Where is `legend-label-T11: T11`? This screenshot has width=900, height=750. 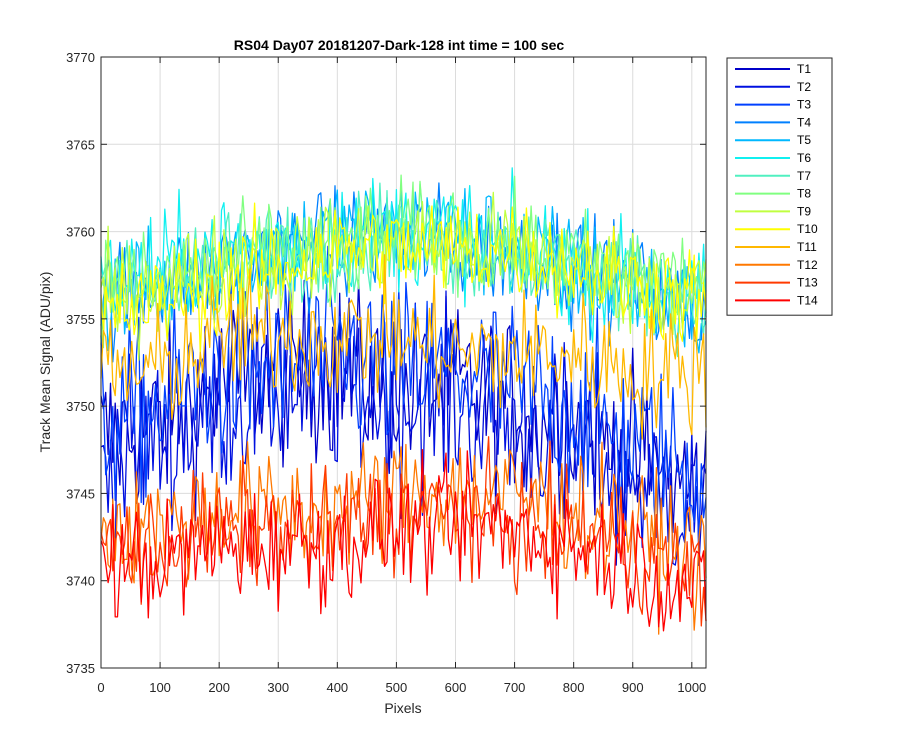 legend-label-T11: T11 is located at coordinates (807, 247).